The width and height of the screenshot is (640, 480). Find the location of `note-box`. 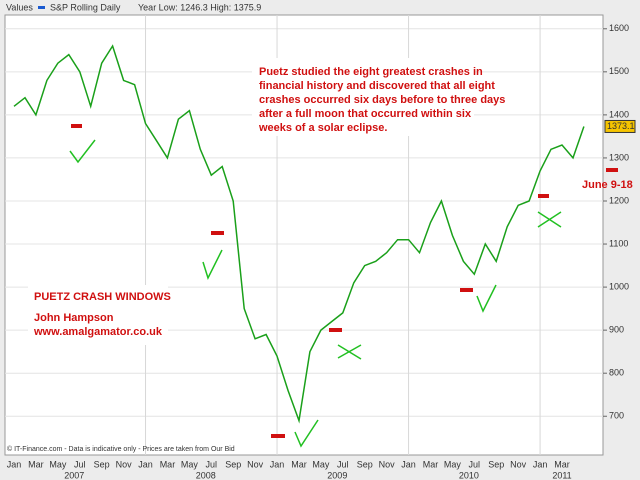

note-box is located at coordinates (363, 97).